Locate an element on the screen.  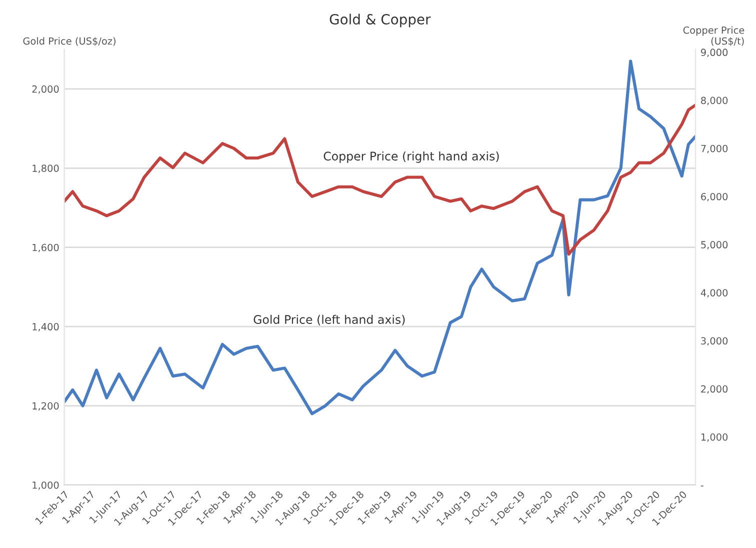
series-label: Copper Price (right hand axis) is located at coordinates (411, 157).